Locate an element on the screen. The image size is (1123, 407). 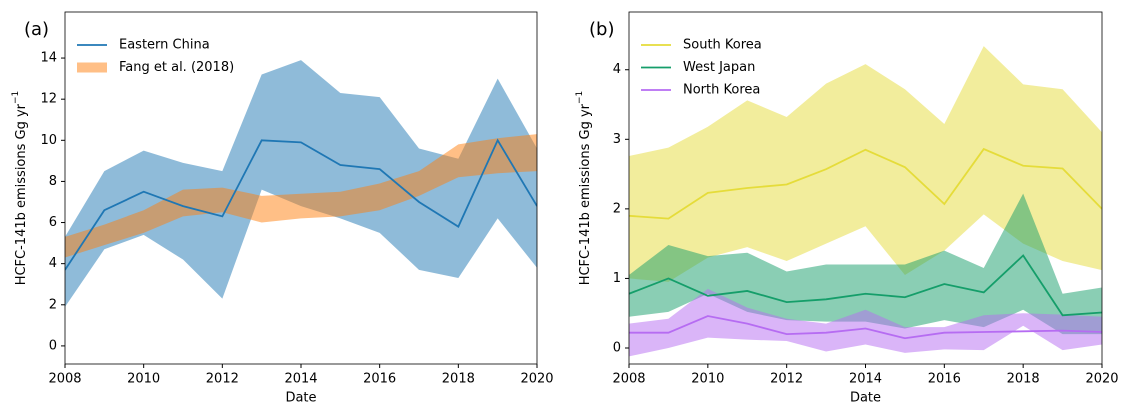
legend-label: Eastern China is located at coordinates (164, 45).